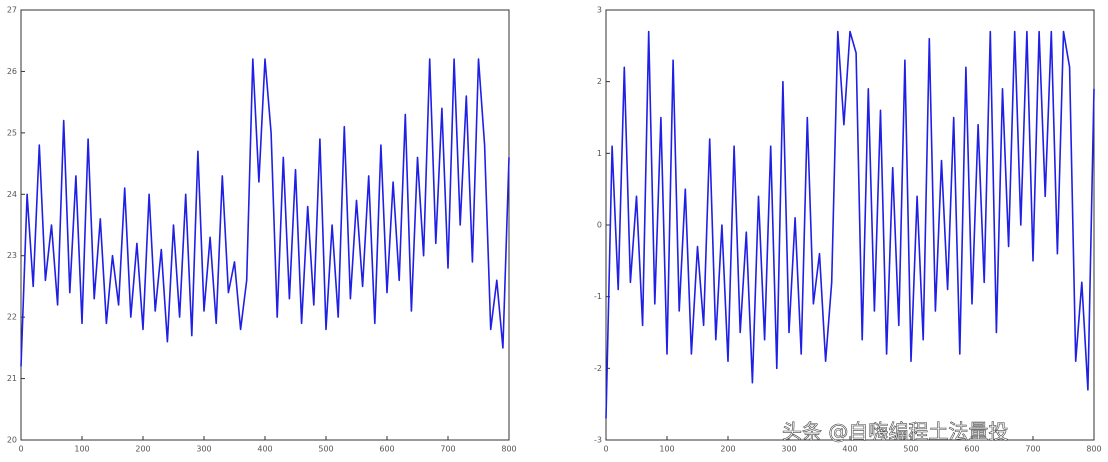  I want to click on y-tick-label: 23, so click(12, 255).